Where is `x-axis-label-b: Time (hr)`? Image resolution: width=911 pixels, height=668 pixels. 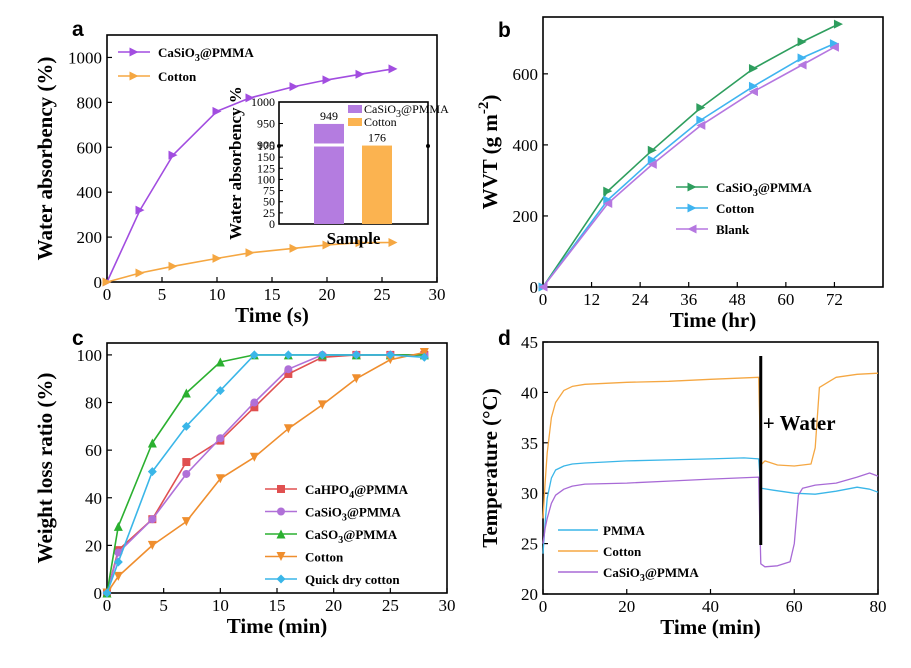 x-axis-label-b: Time (hr) is located at coordinates (713, 320).